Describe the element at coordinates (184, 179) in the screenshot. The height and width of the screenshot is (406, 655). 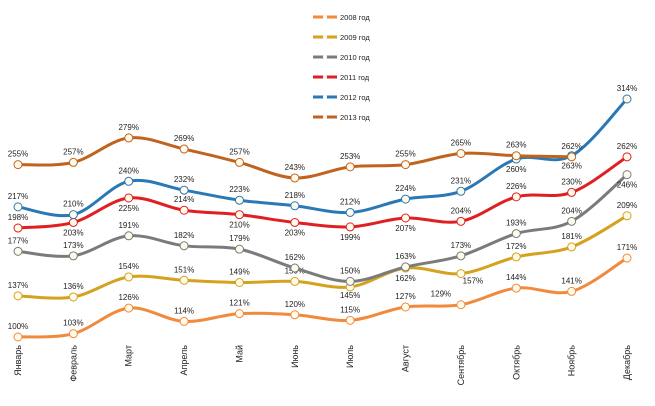
I see `data-label: 232%` at that location.